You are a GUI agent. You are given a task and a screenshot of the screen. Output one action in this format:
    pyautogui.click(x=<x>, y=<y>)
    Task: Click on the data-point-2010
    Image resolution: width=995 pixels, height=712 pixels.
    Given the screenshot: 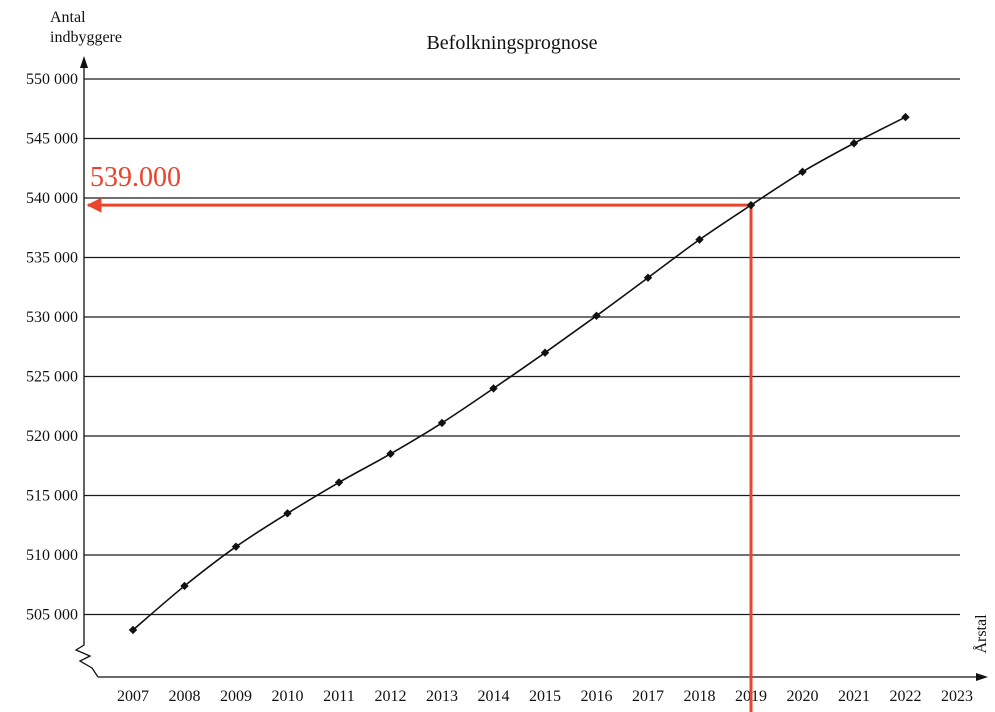 What is the action you would take?
    pyautogui.click(x=287, y=513)
    